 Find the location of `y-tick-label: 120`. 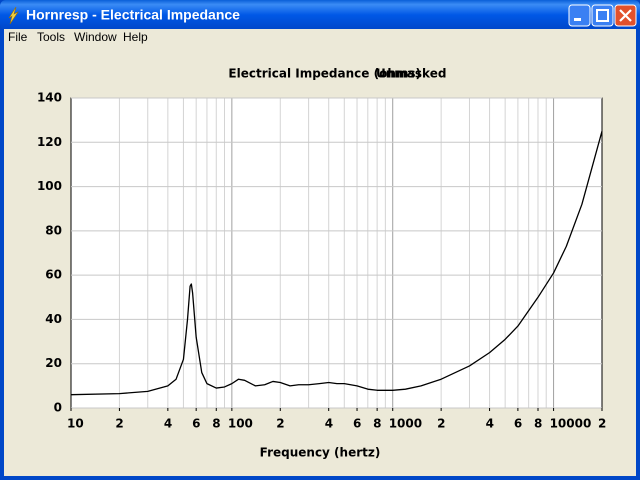

y-tick-label: 120 is located at coordinates (49, 142).